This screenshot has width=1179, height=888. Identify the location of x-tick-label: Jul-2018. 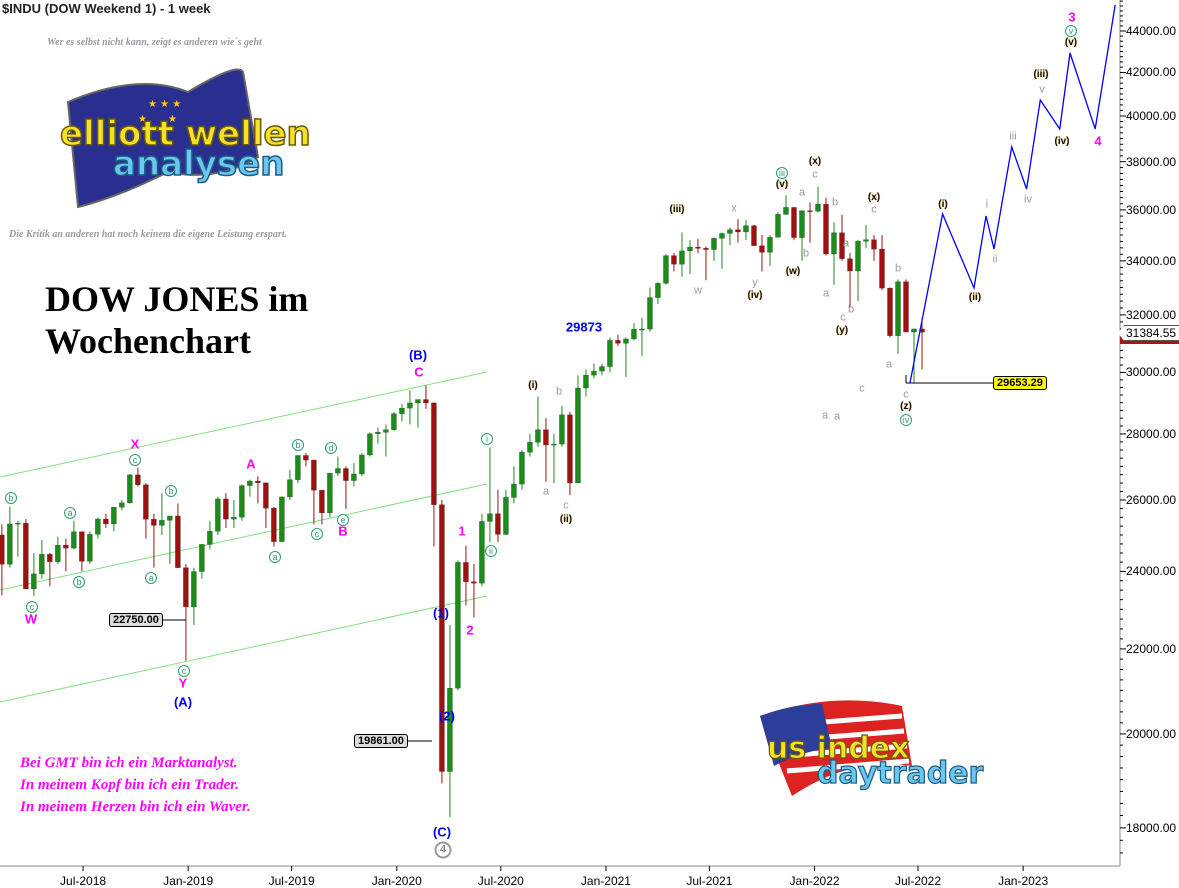
(83, 881).